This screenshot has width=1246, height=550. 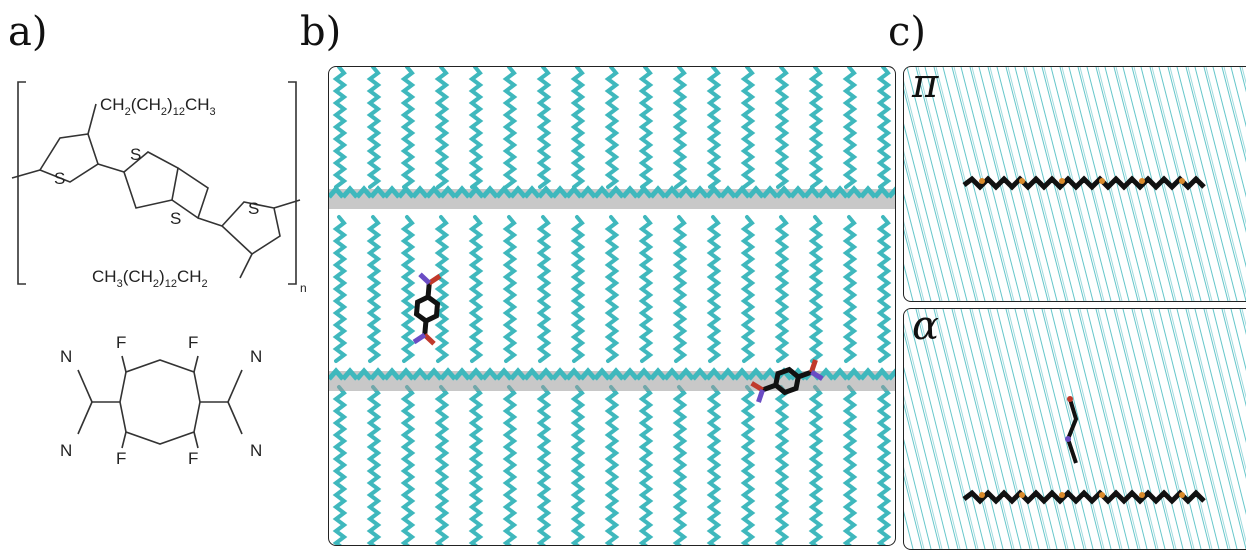 What do you see at coordinates (175, 218) in the screenshot?
I see `sulfur-atom-3: S` at bounding box center [175, 218].